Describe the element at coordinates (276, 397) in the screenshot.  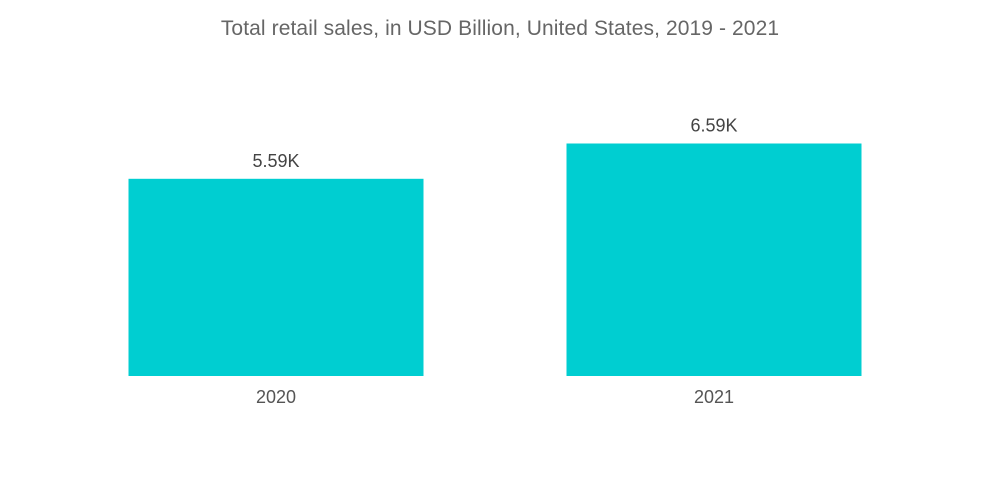
I see `x-tick-label-2020: 2020` at that location.